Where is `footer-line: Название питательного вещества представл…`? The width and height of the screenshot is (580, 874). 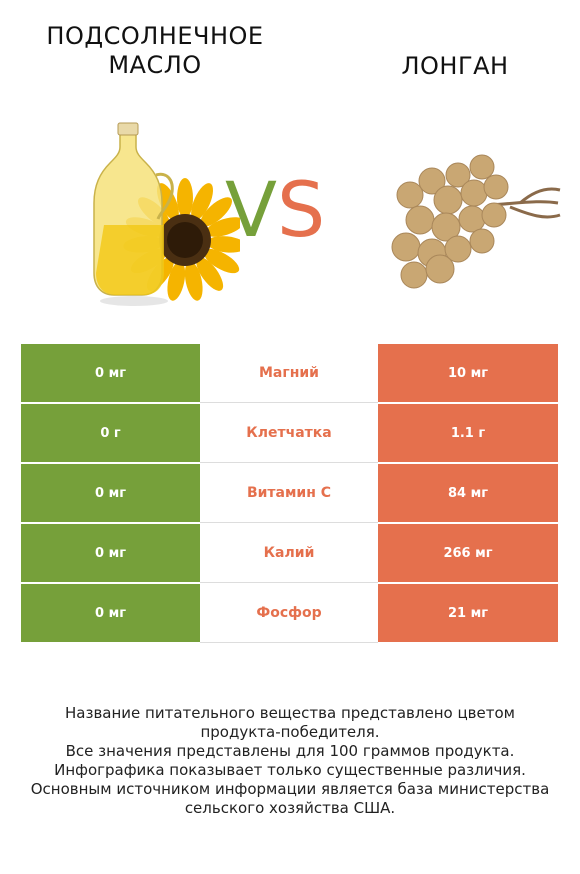 footer-line: Название питательного вещества представл… is located at coordinates (290, 713).